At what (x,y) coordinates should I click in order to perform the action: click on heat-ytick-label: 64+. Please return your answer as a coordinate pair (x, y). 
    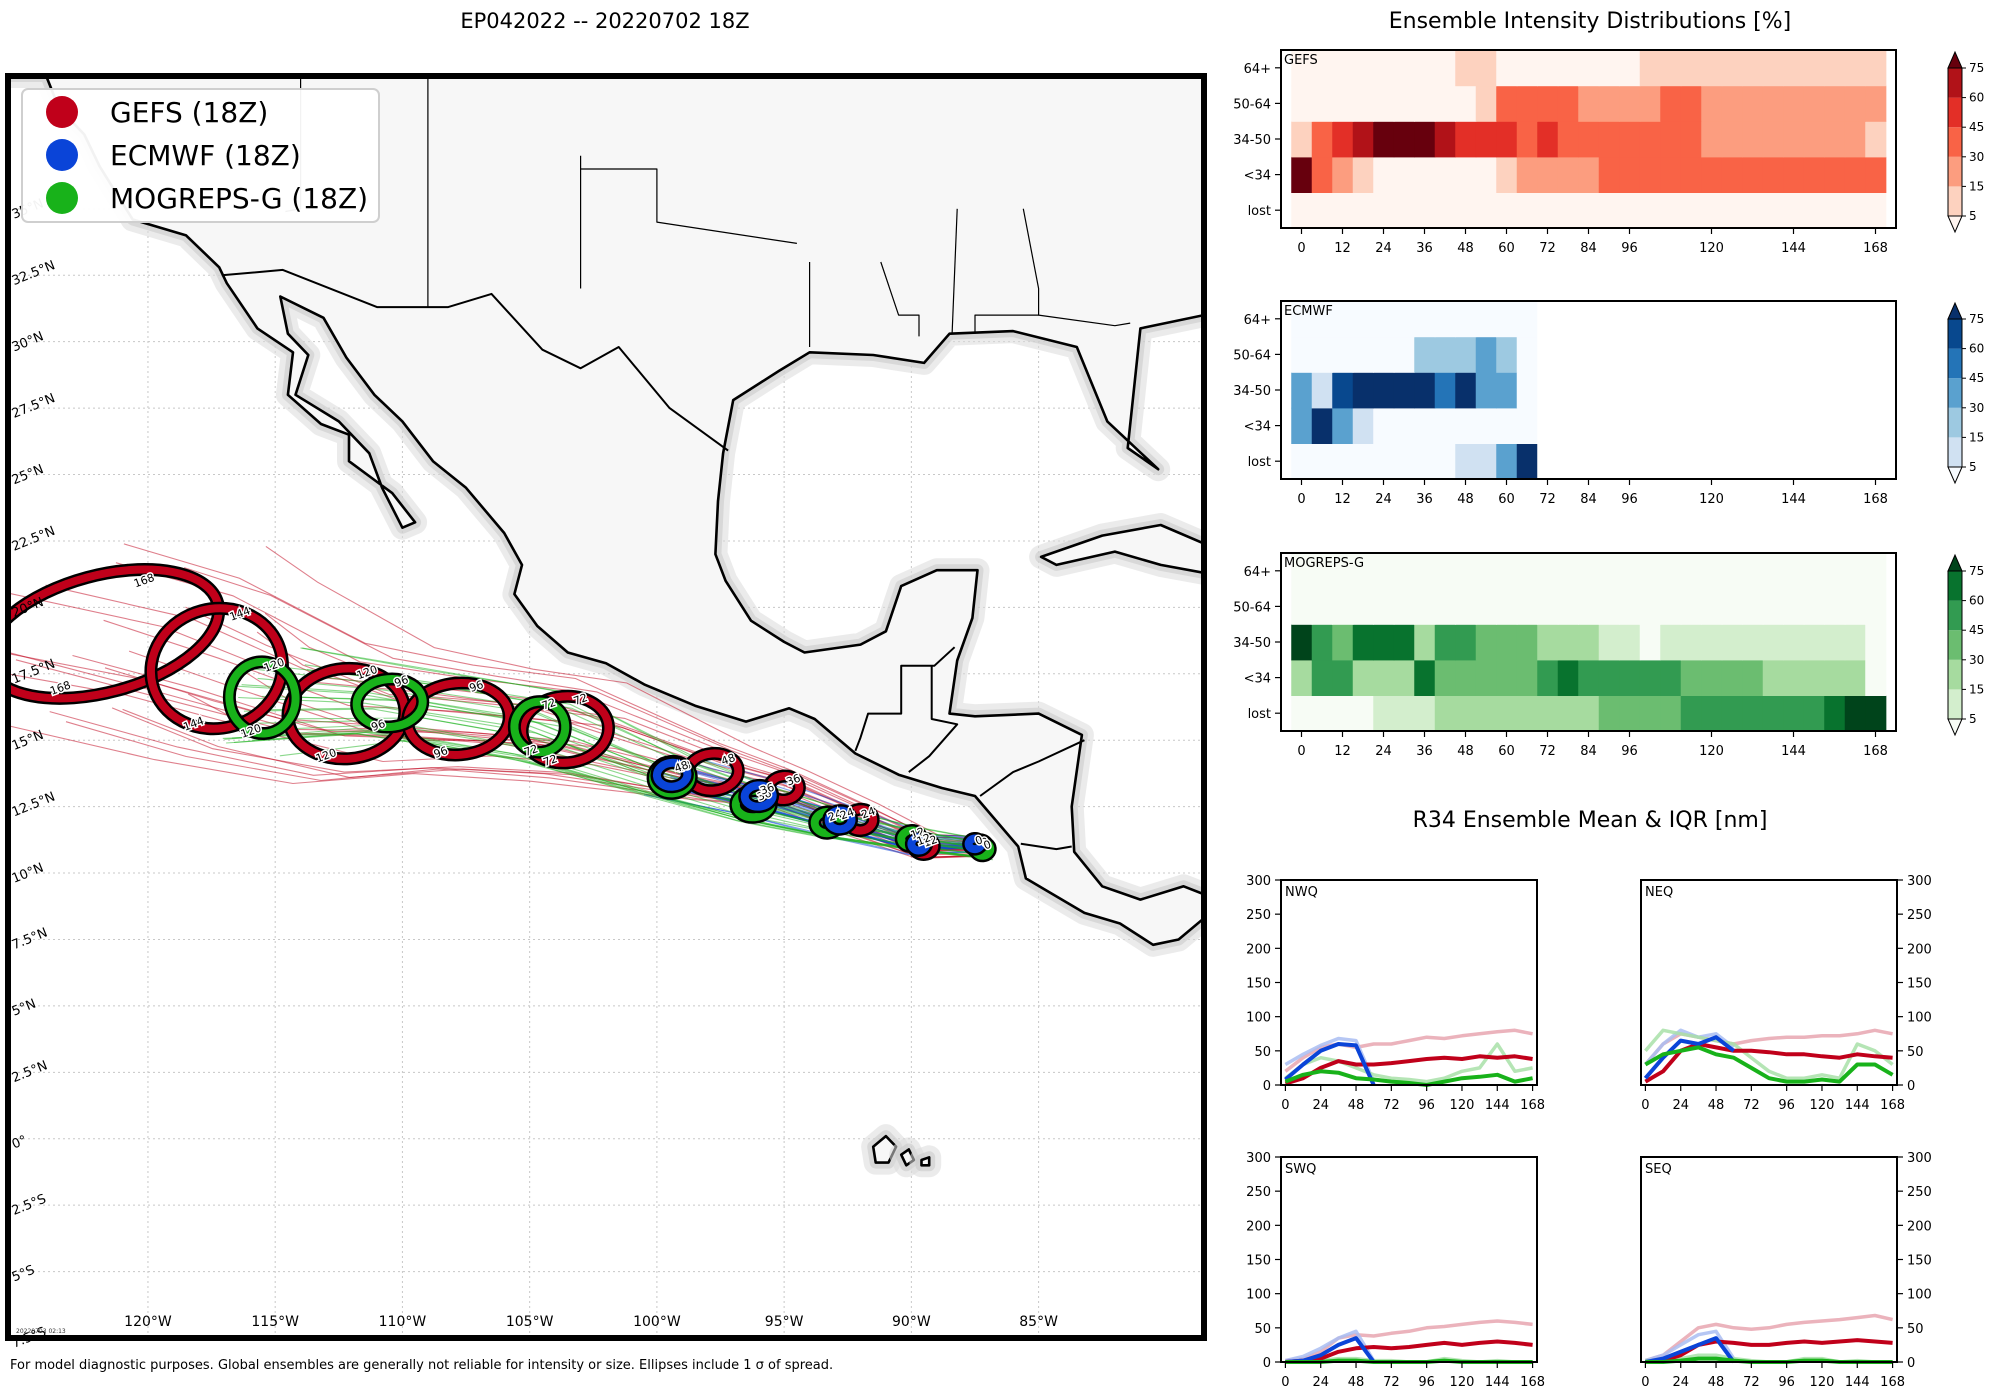
    Looking at the image, I should click on (1257, 572).